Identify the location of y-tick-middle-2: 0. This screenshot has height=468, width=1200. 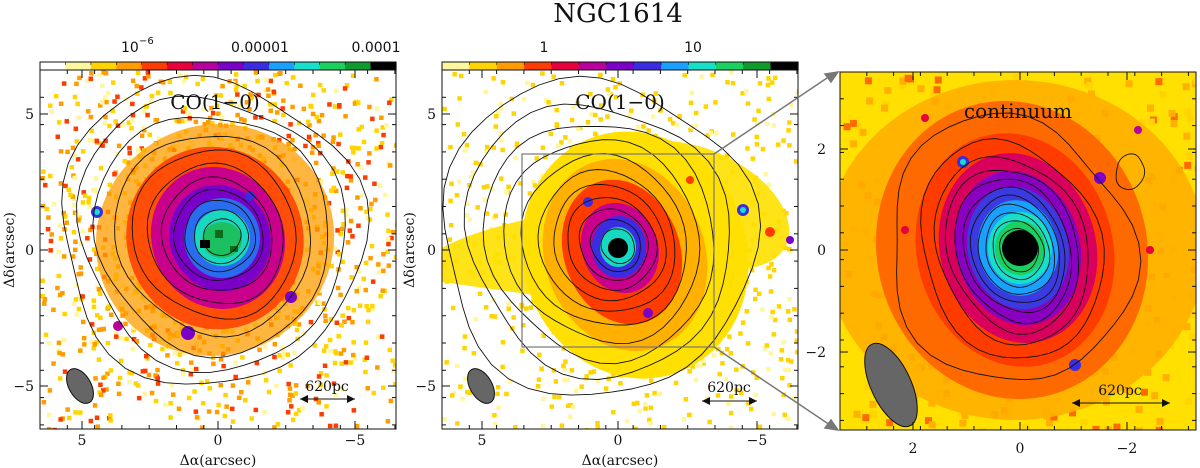
(431, 251).